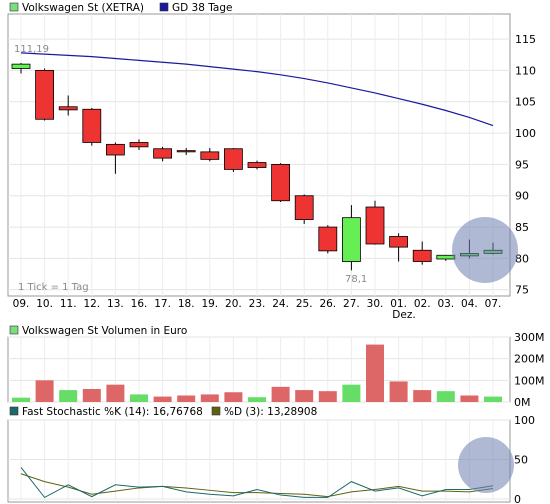  I want to click on x-tick-label: 20., so click(233, 304).